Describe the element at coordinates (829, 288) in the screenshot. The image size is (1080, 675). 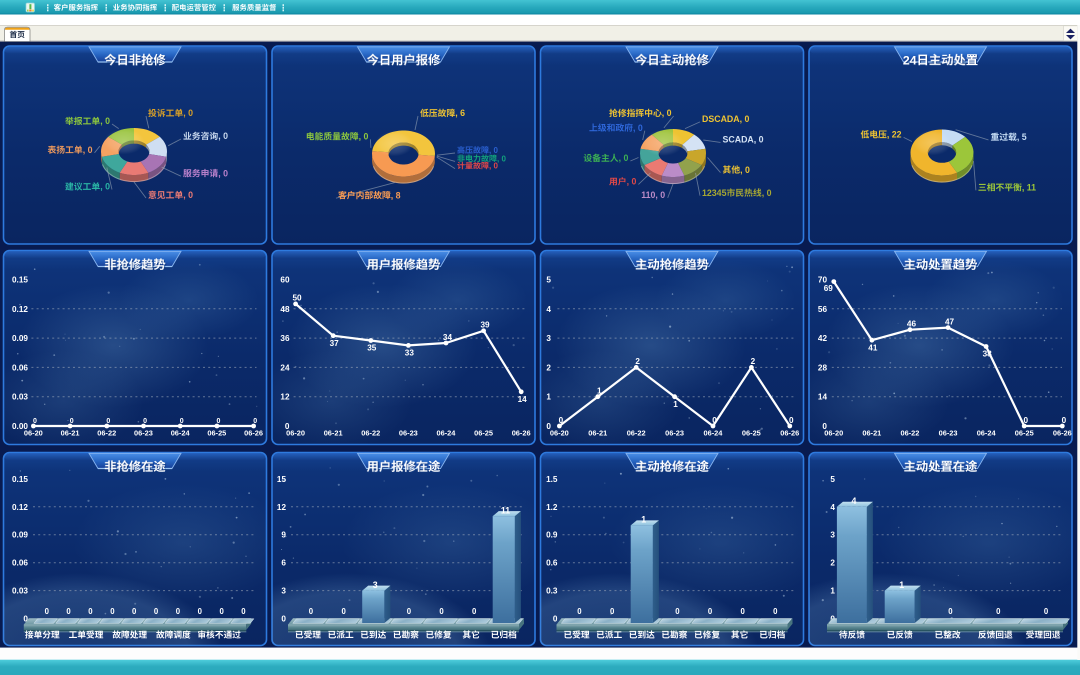
I see `svg-text: 69` at that location.